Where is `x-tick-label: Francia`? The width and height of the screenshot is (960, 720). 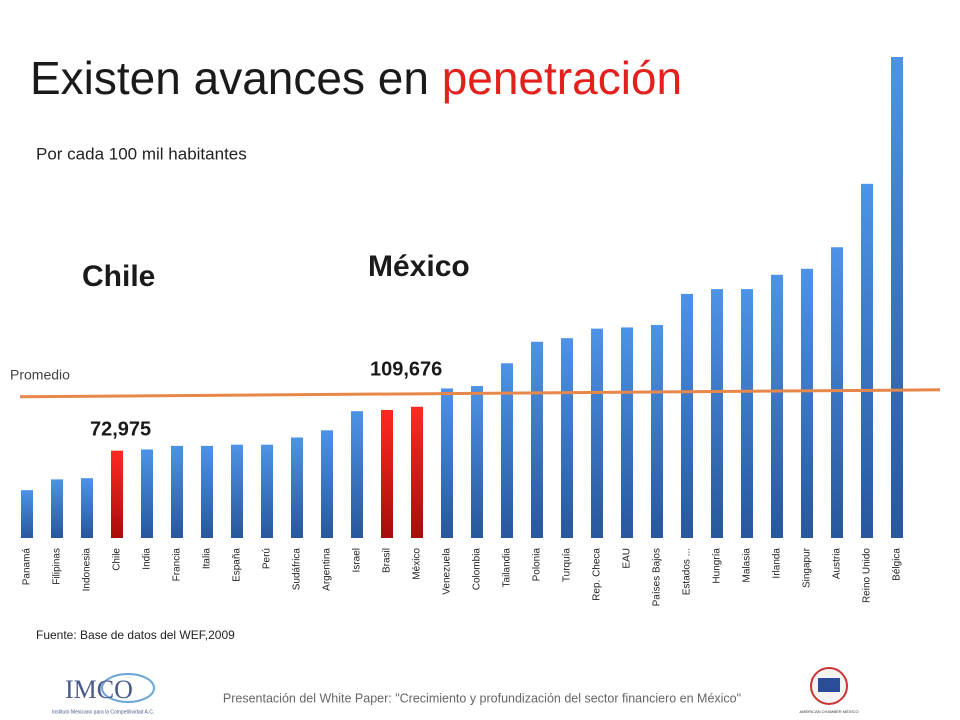 x-tick-label: Francia is located at coordinates (177, 565).